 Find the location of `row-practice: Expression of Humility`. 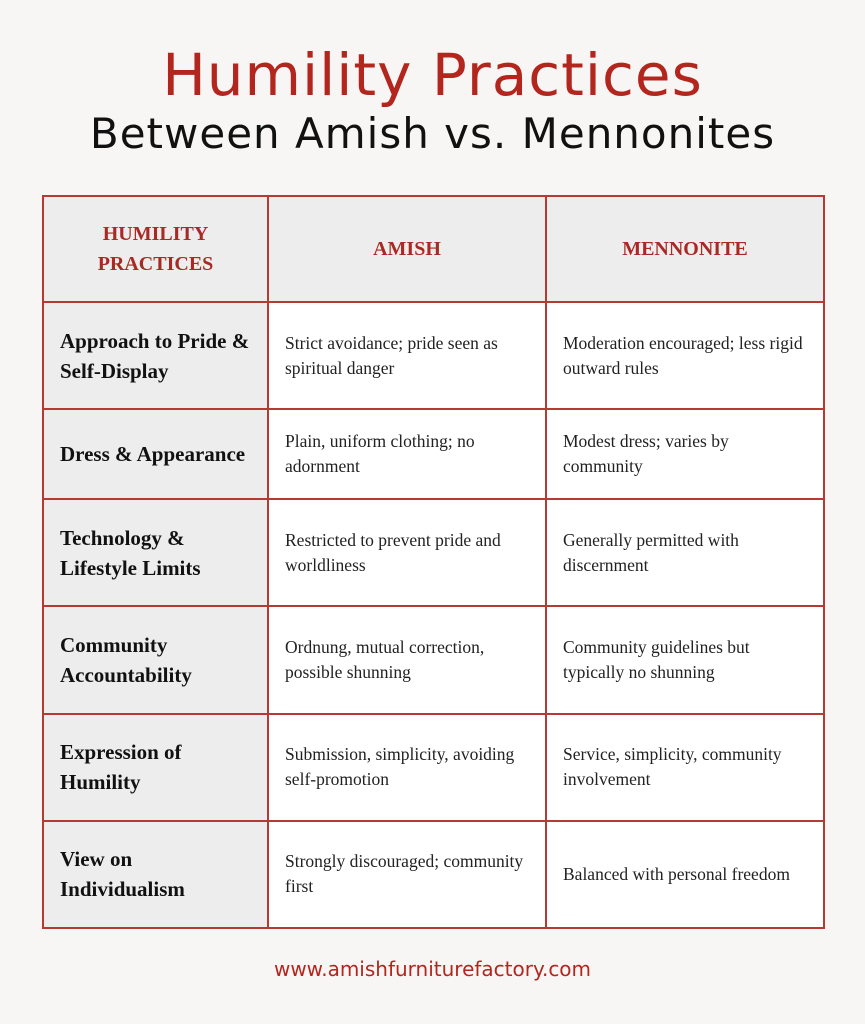

row-practice: Expression of Humility is located at coordinates (155, 767).